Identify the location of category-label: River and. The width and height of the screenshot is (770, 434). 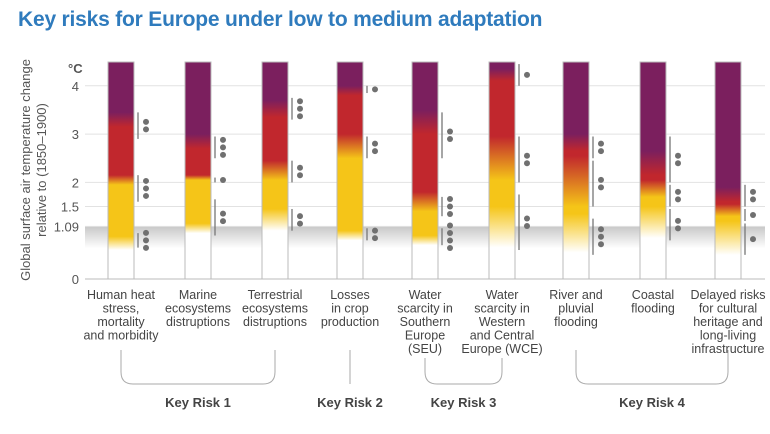
(576, 295).